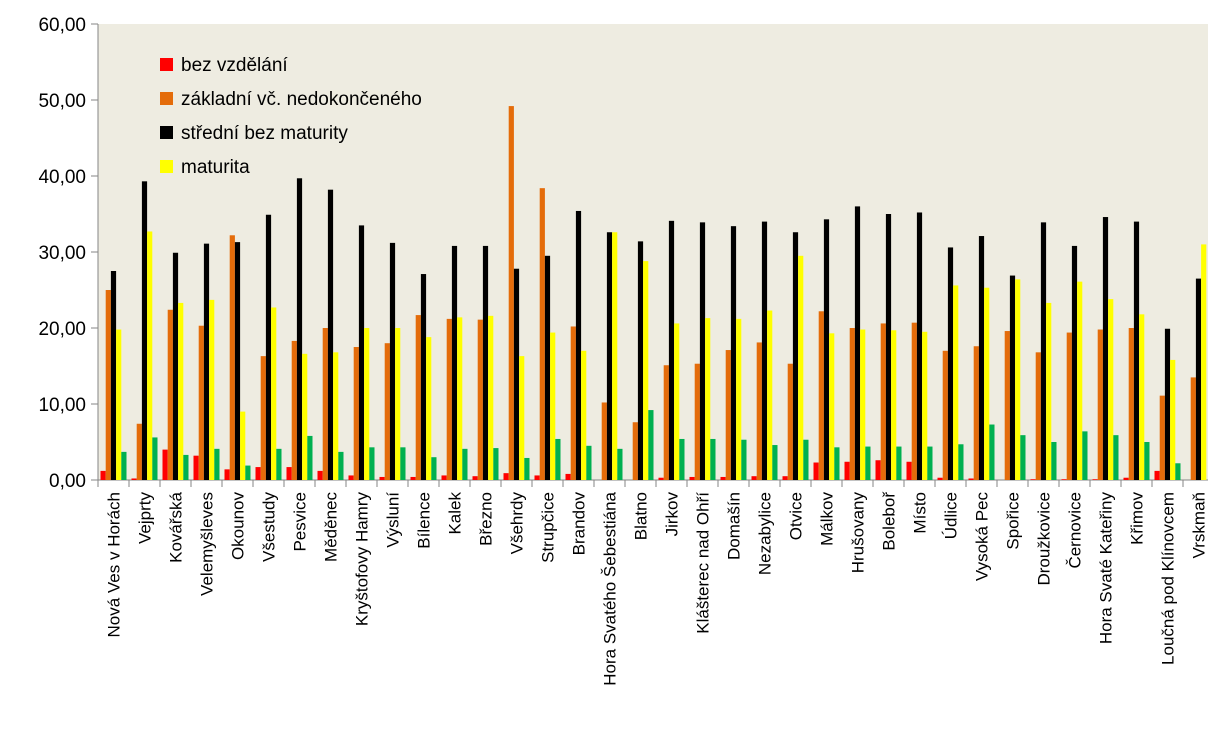 Image resolution: width=1208 pixels, height=738 pixels. What do you see at coordinates (215, 167) in the screenshot?
I see `legend-label: maturita` at bounding box center [215, 167].